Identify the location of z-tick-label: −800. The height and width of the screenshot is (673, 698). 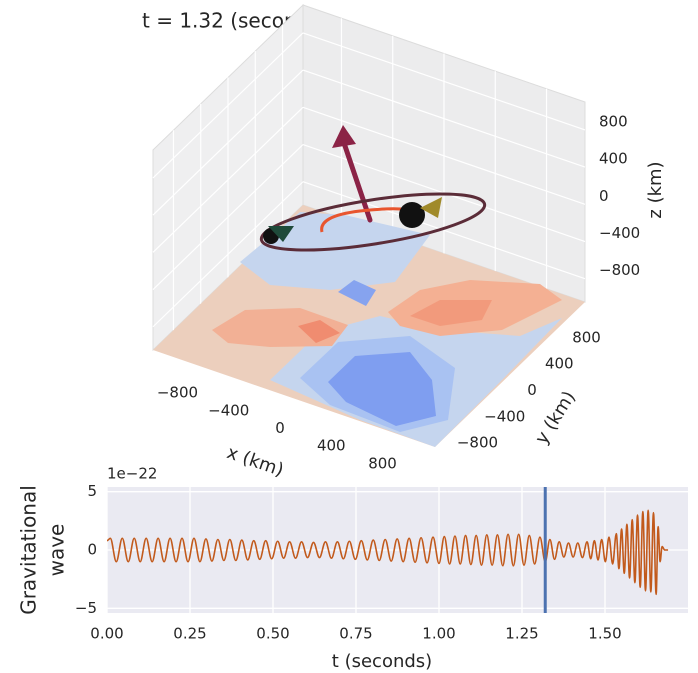
(619, 270).